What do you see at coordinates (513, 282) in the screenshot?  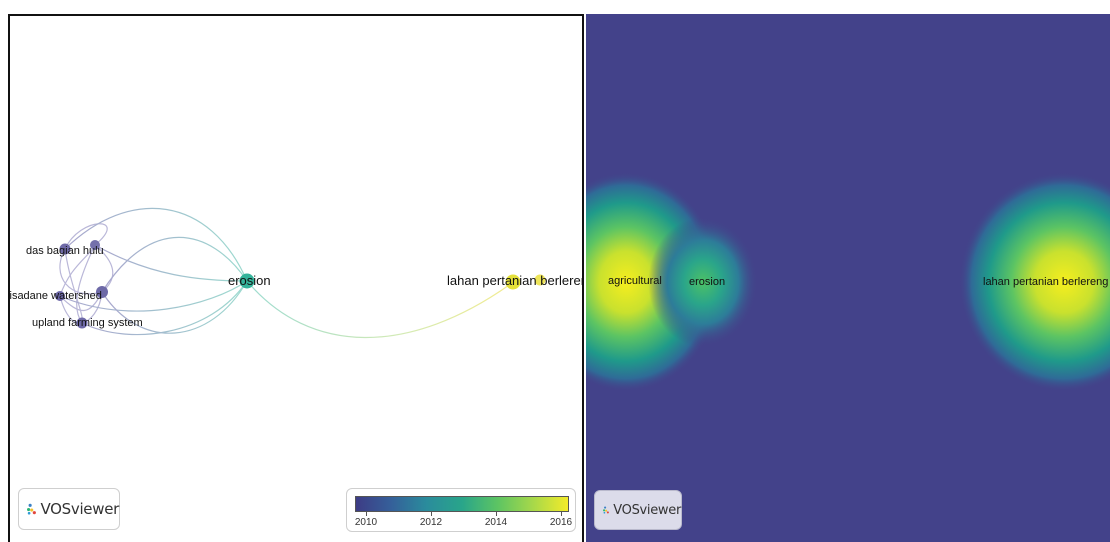 I see `node-lahan-pertanian-berlereng` at bounding box center [513, 282].